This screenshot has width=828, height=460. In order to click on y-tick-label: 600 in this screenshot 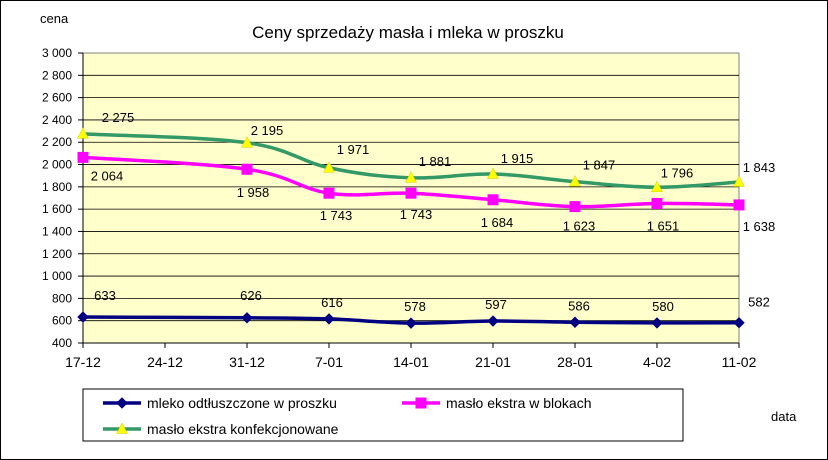, I will do `click(62, 321)`.